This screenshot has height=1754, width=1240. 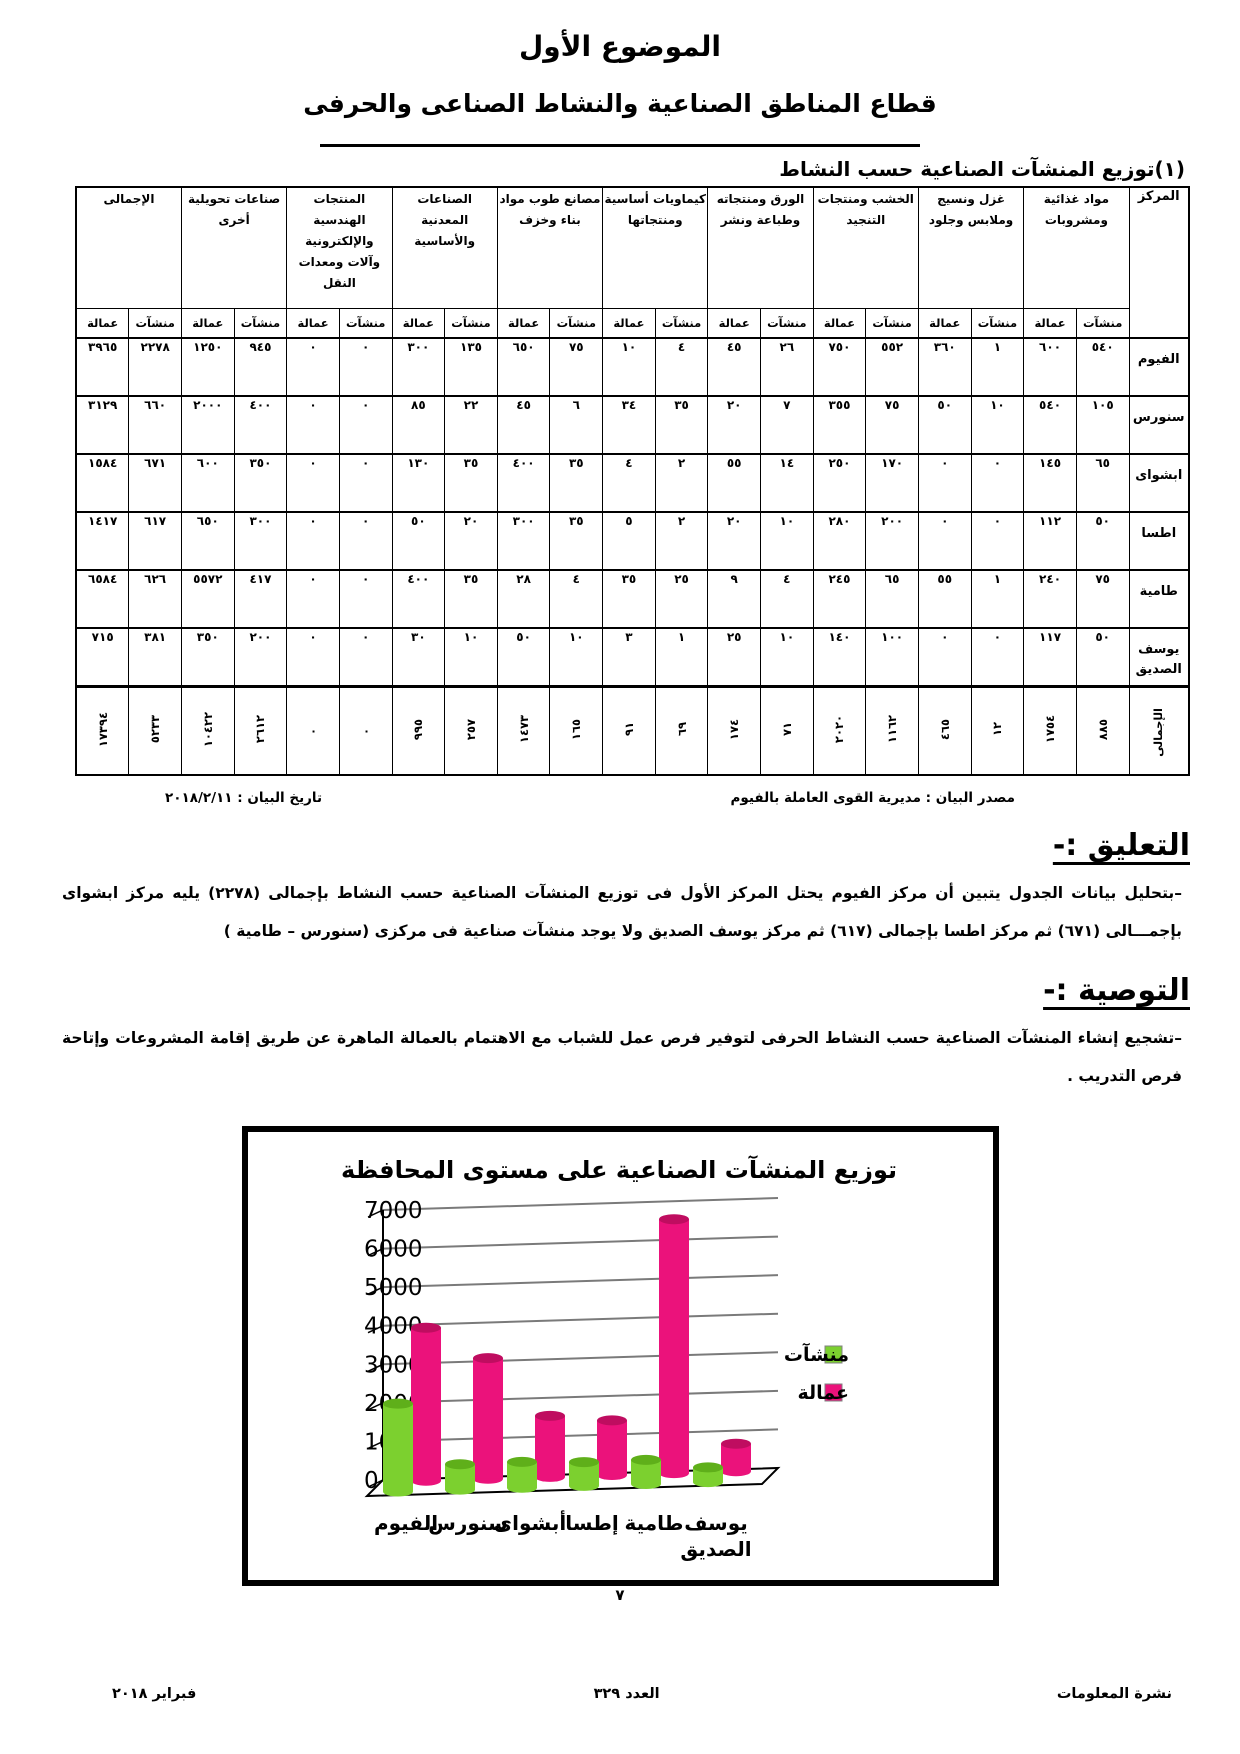 I want to click on cell-labor: ١١٢, so click(x=1050, y=541).